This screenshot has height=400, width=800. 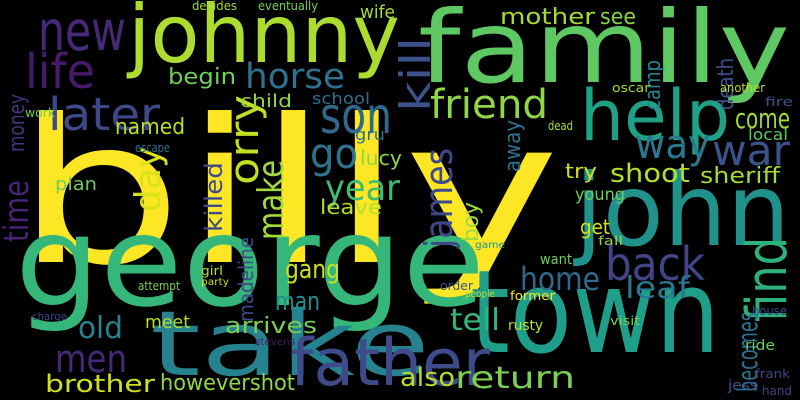 I want to click on word: charge, so click(x=49, y=316).